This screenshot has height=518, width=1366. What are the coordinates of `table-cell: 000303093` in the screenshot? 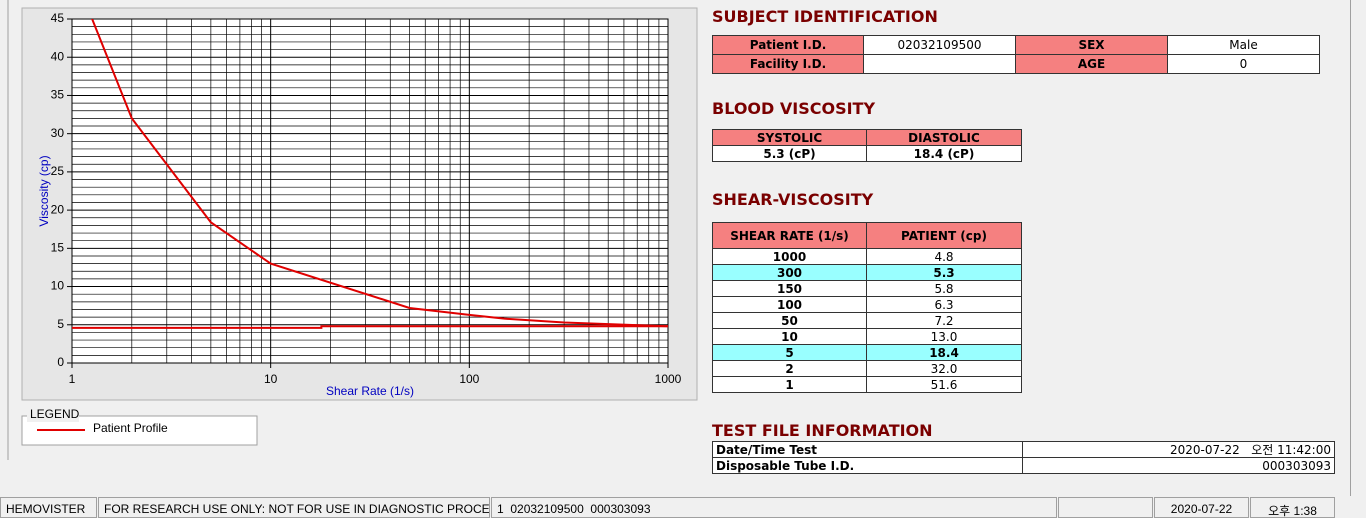 It's located at (1178, 465).